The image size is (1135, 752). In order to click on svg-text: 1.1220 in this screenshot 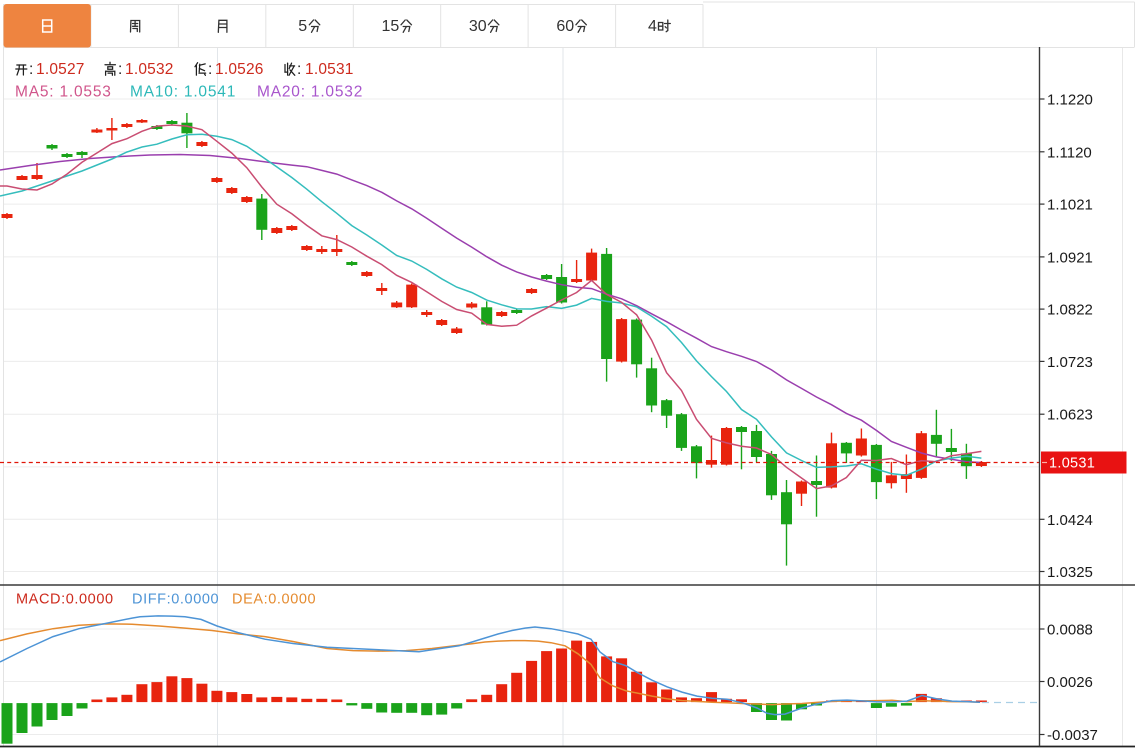, I will do `click(1070, 100)`.